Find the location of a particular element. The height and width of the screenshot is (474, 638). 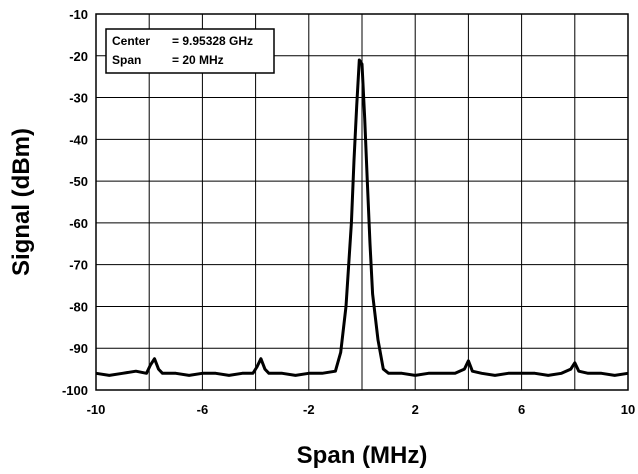

y-tick-labels: -10 -20 -30 -40 -50 -60 -70 -80 -90 -100 is located at coordinates (75, 202).